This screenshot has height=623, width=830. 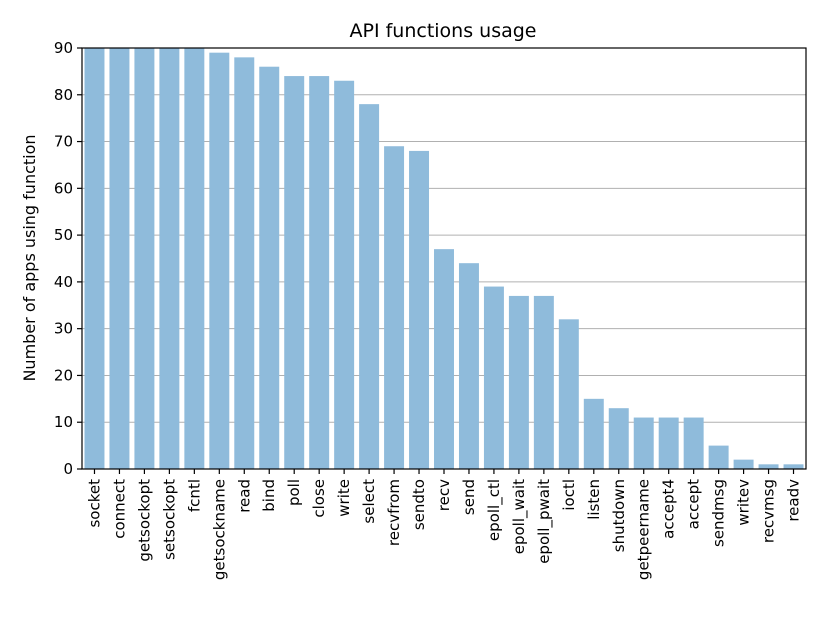 I want to click on bar-epoll_ctl, so click(x=493, y=377).